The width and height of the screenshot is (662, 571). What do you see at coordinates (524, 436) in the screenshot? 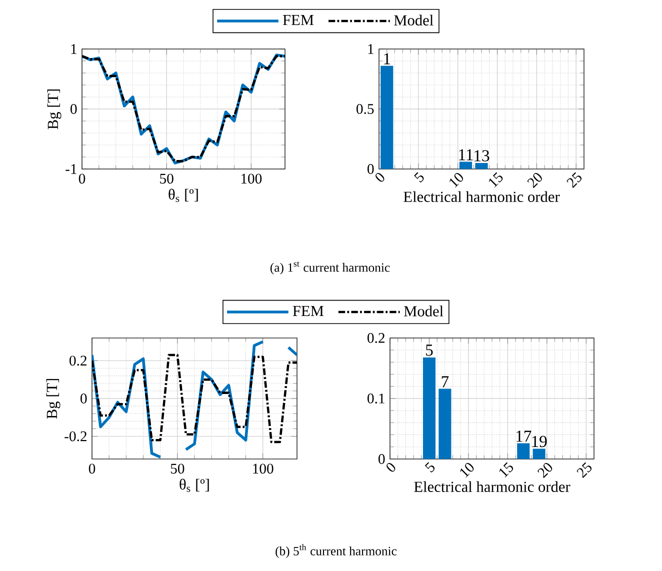
I see `annotation: 17` at bounding box center [524, 436].